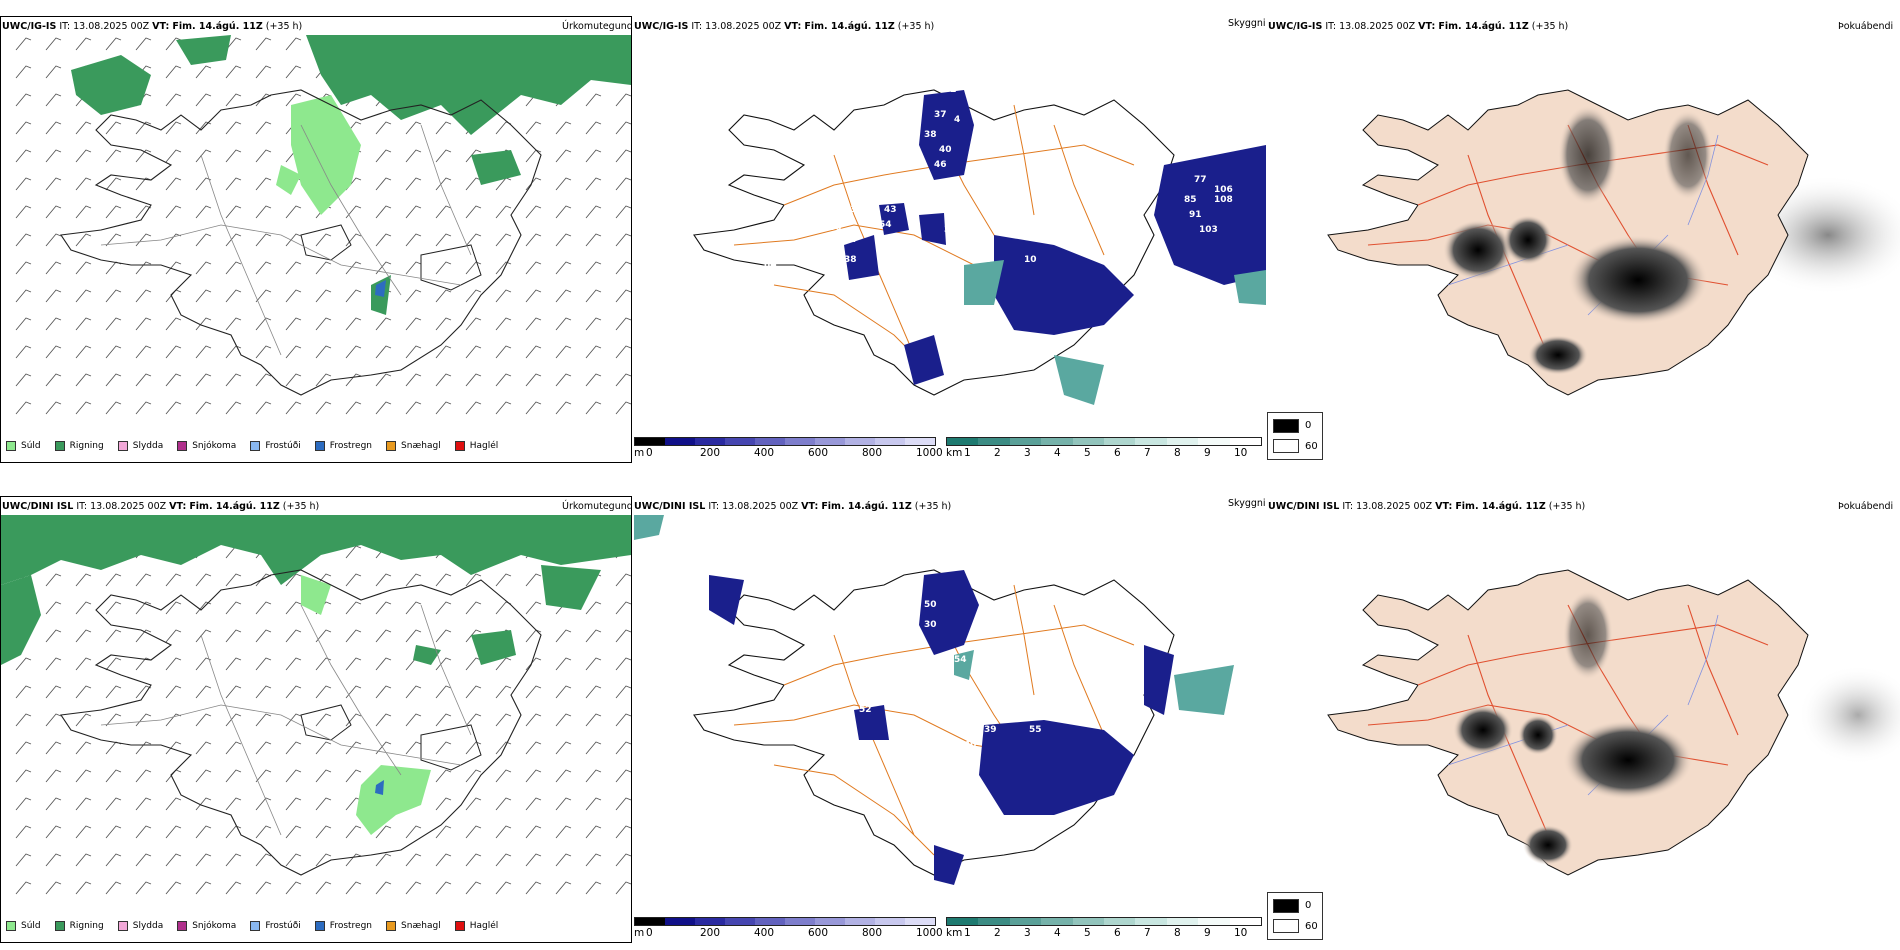  What do you see at coordinates (895, 275) in the screenshot?
I see `cloud-base-label: 11` at bounding box center [895, 275].